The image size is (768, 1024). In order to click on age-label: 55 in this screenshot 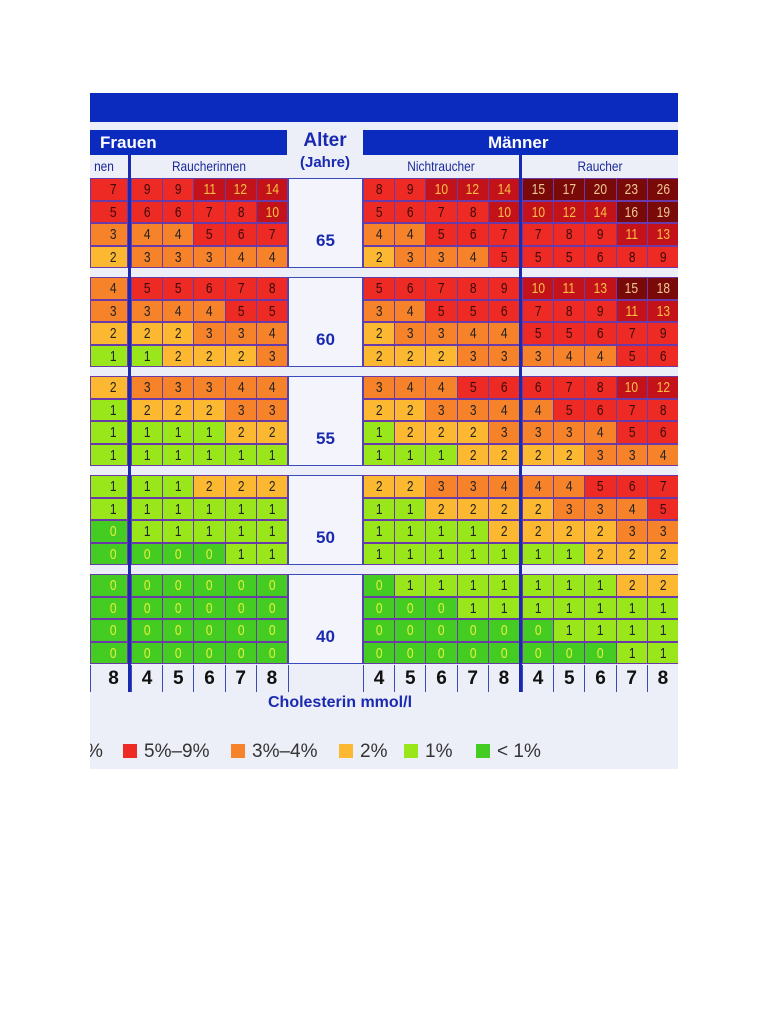, I will do `click(325, 421)`.